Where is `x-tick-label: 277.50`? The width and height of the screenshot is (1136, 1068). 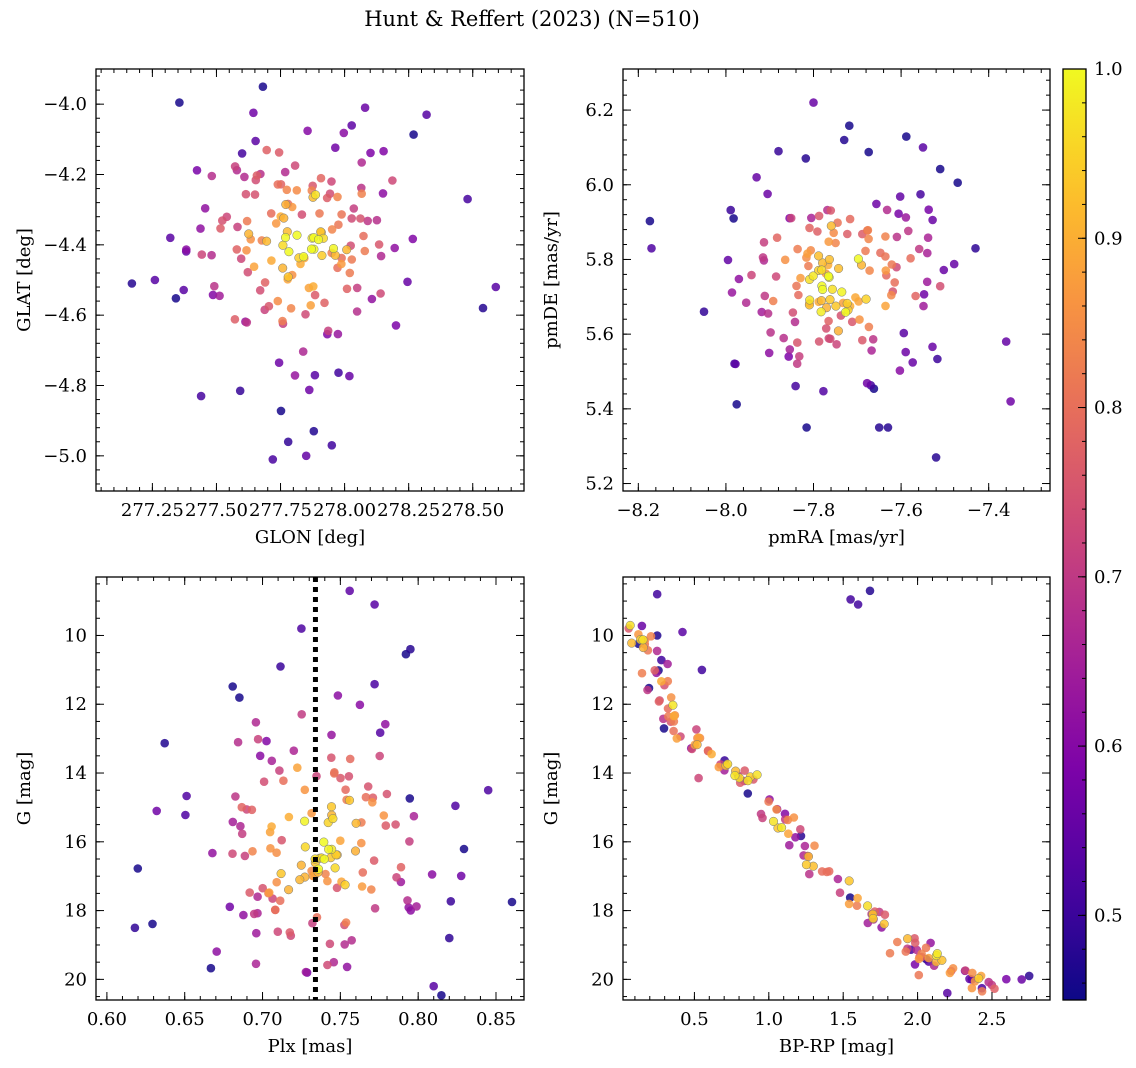 x-tick-label: 277.50 is located at coordinates (216, 510).